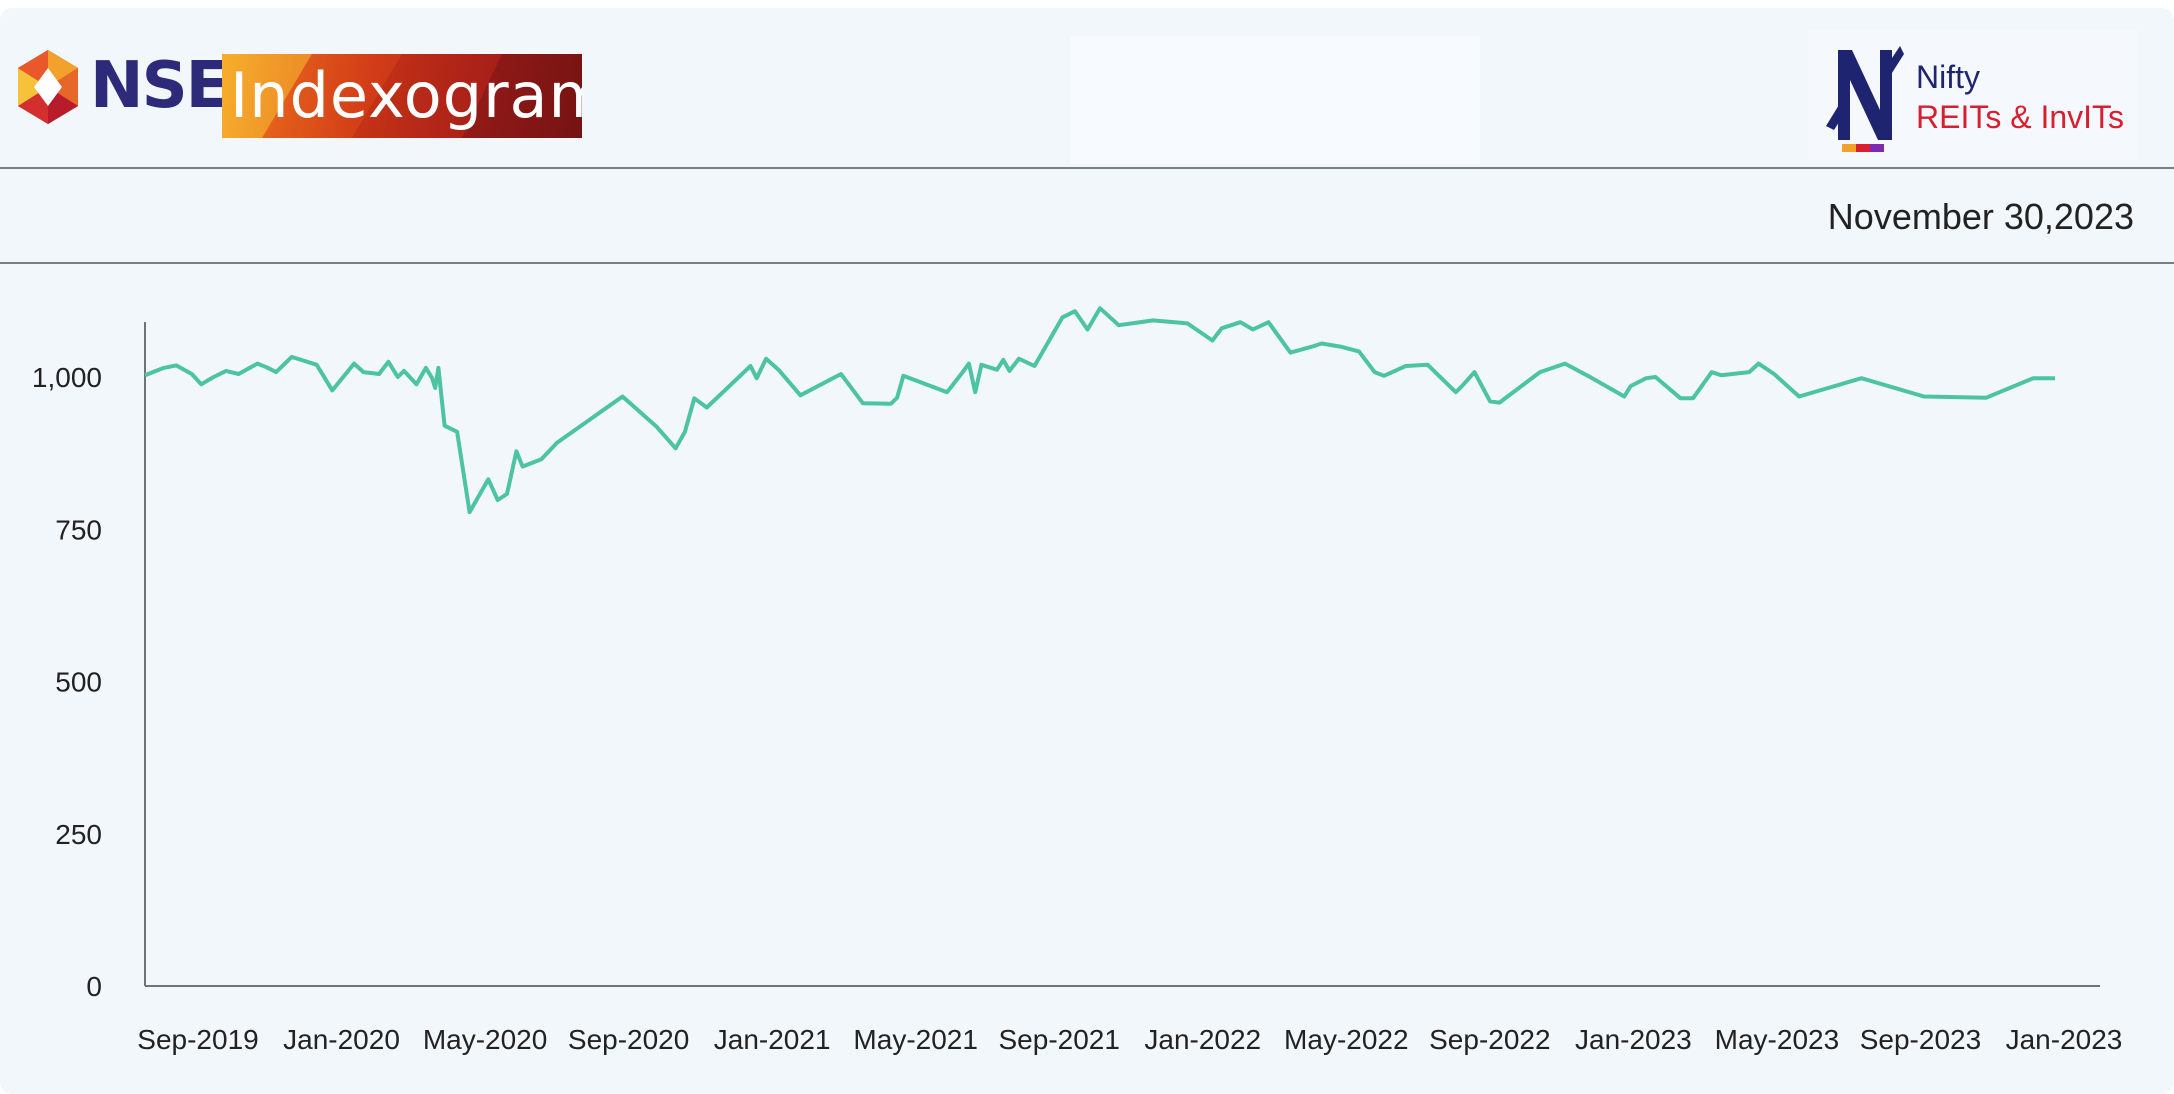 Image resolution: width=2174 pixels, height=1094 pixels. I want to click on indexogram-texture, so click(402, 96).